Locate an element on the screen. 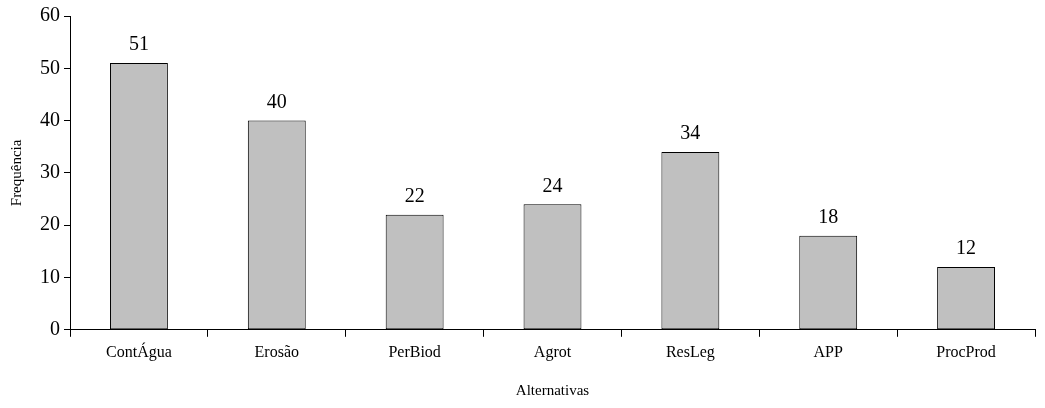 This screenshot has width=1045, height=408. data-label: 34 is located at coordinates (690, 132).